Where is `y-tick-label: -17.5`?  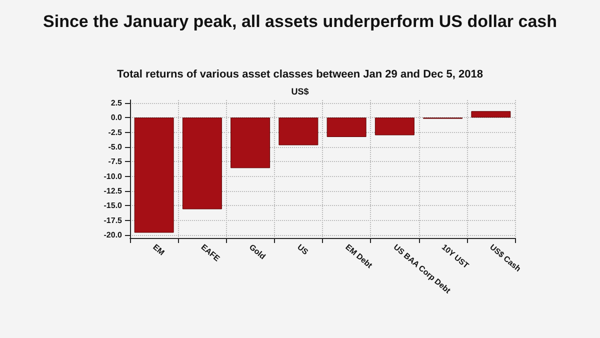 y-tick-label: -17.5 is located at coordinates (113, 220).